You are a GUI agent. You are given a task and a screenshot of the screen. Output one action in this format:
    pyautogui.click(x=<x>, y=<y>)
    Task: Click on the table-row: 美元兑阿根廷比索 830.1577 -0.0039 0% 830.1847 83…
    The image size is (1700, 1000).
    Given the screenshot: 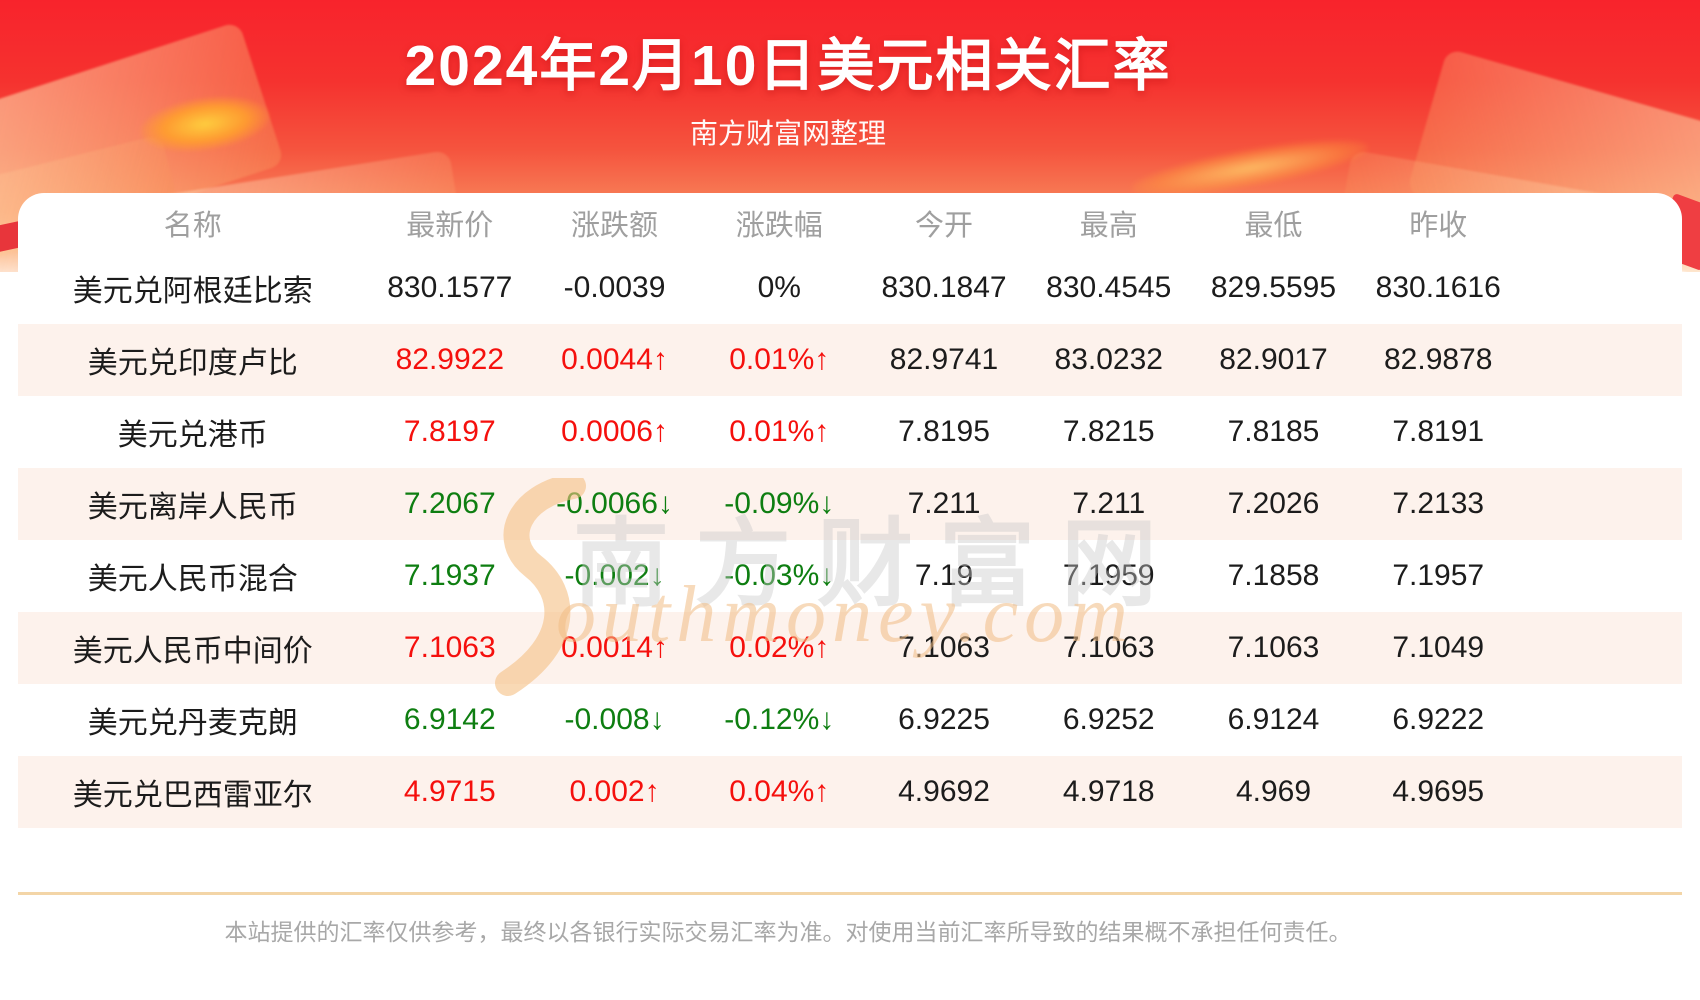 What is the action you would take?
    pyautogui.click(x=850, y=288)
    